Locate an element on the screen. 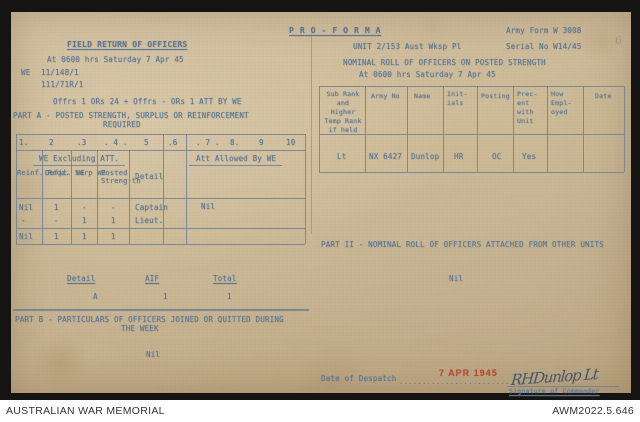  row1-defic: - is located at coordinates (56, 220).